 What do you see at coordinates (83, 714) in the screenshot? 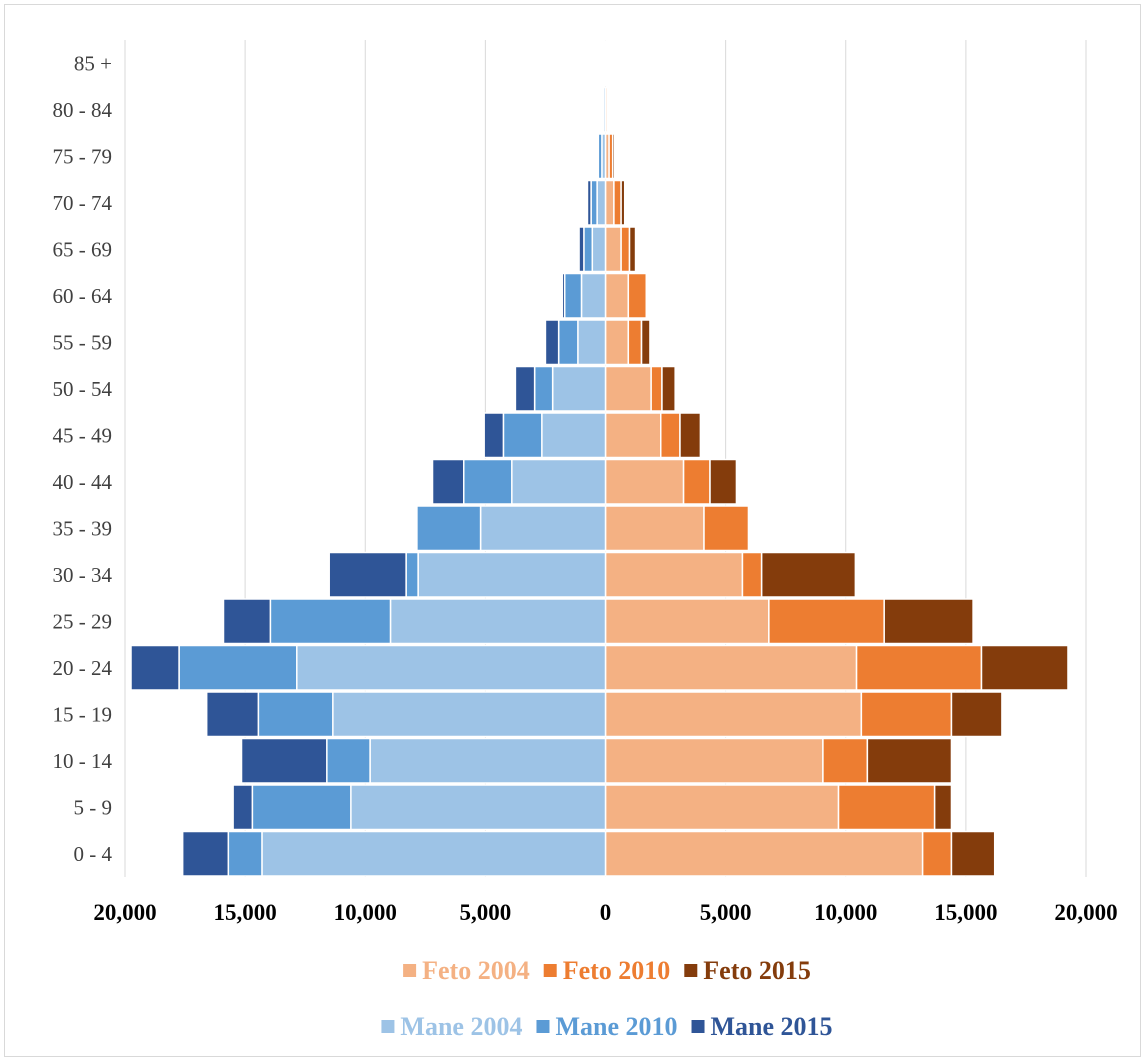
I see `category-label: 15 - 19` at bounding box center [83, 714].